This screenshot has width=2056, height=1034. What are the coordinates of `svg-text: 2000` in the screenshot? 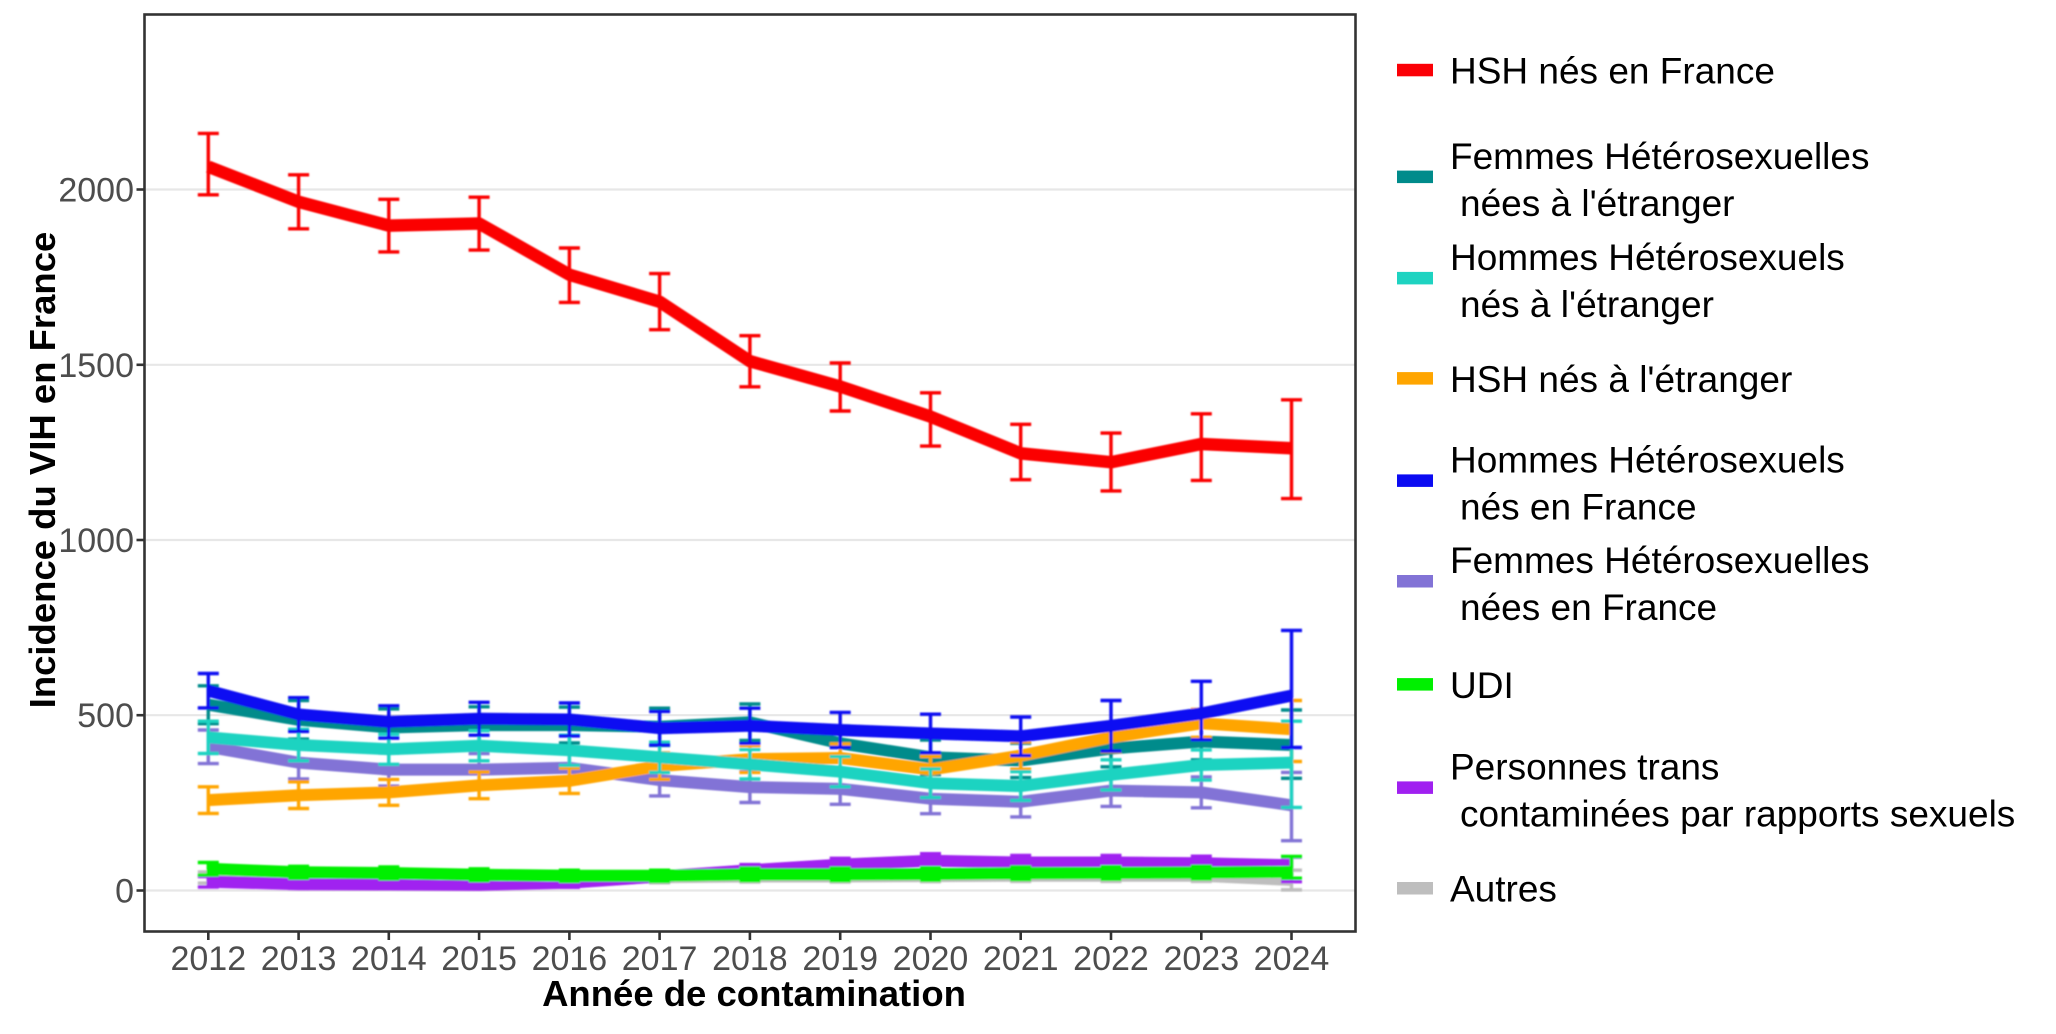 It's located at (96, 191).